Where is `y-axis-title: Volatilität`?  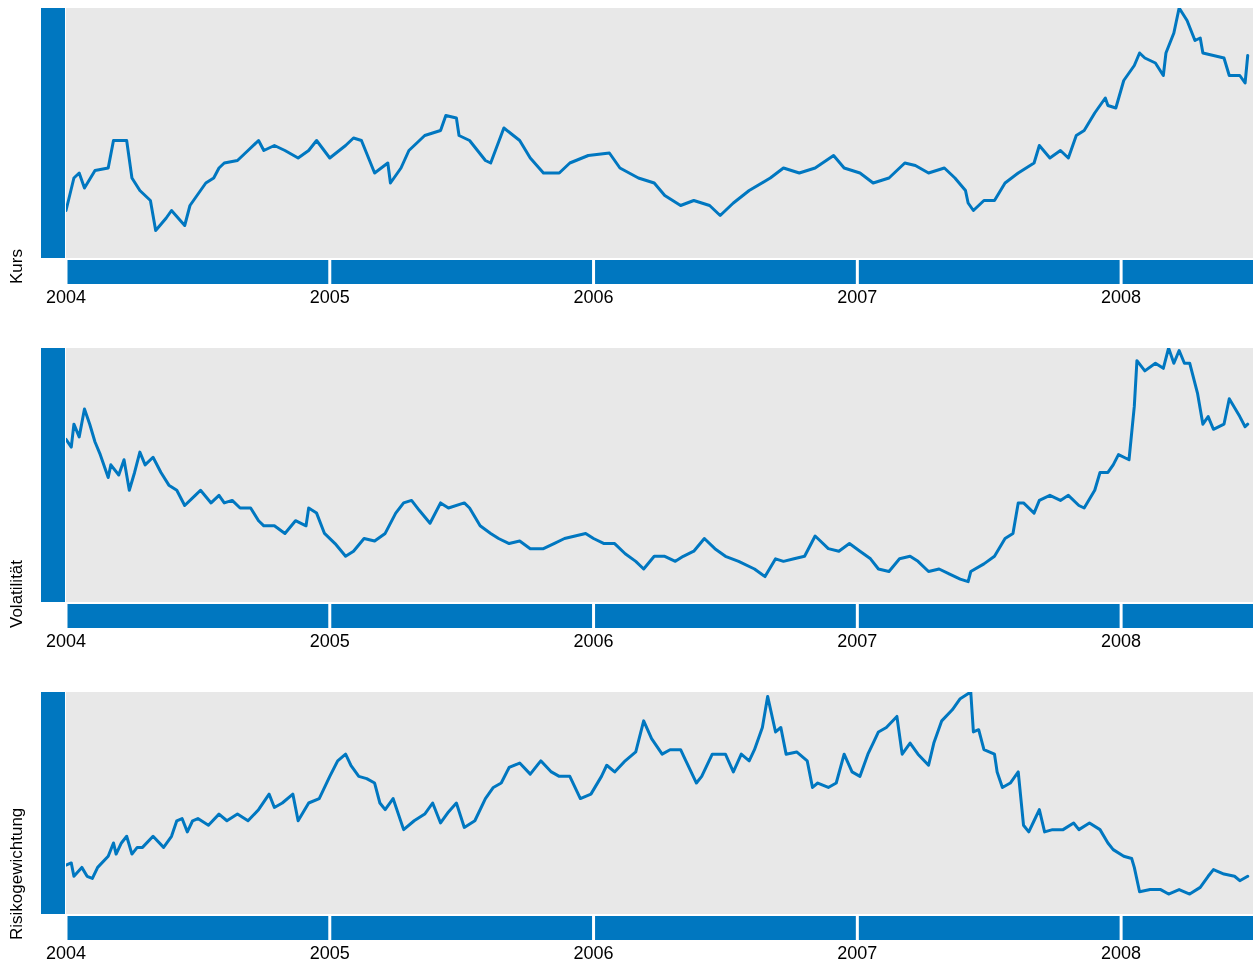 y-axis-title: Volatilität is located at coordinates (16, 593).